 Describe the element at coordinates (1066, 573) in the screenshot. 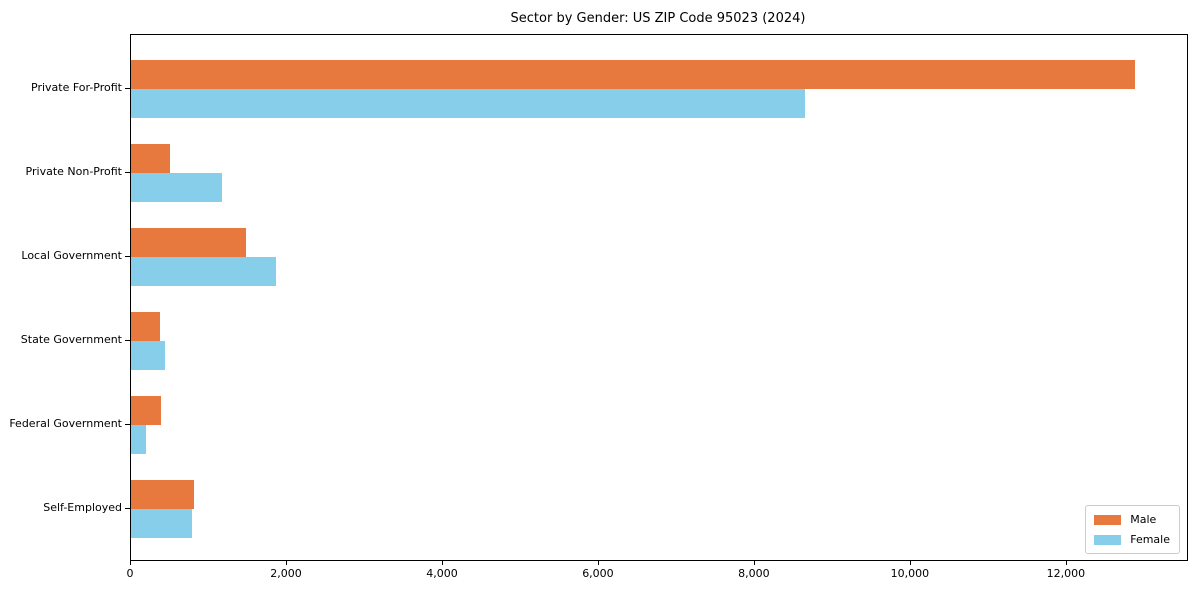

I see `x-tick-label-12000: 12,000` at that location.